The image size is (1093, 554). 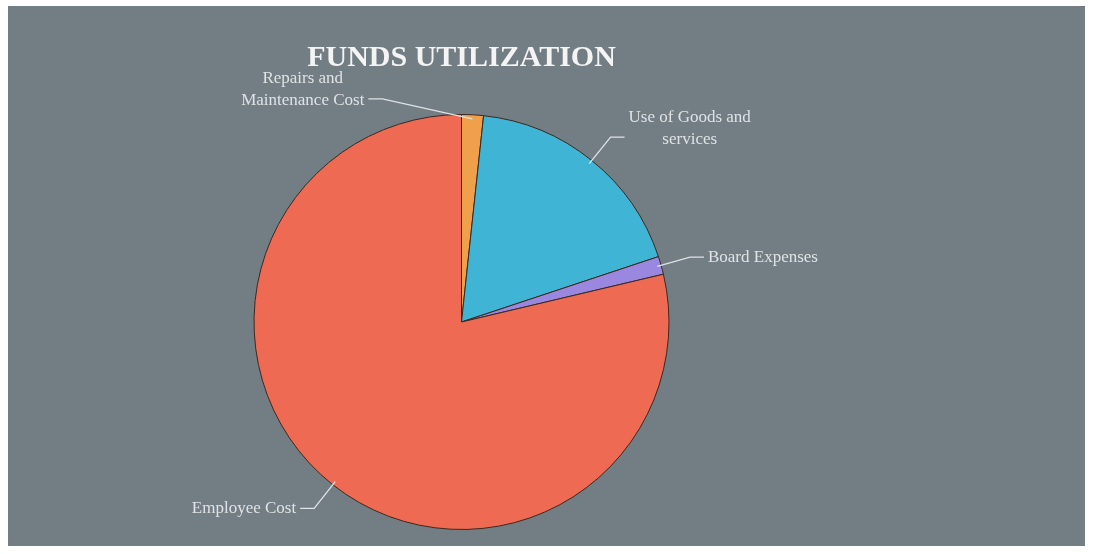 What do you see at coordinates (690, 127) in the screenshot?
I see `slice-label: Use of Goods and services` at bounding box center [690, 127].